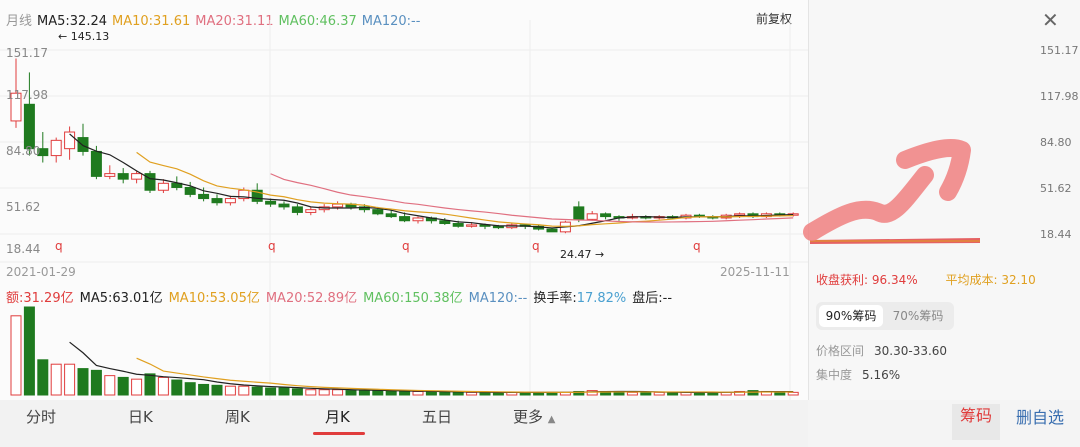 The image size is (1080, 447). What do you see at coordinates (27, 53) in the screenshot?
I see `price-tick: 151.17` at bounding box center [27, 53].